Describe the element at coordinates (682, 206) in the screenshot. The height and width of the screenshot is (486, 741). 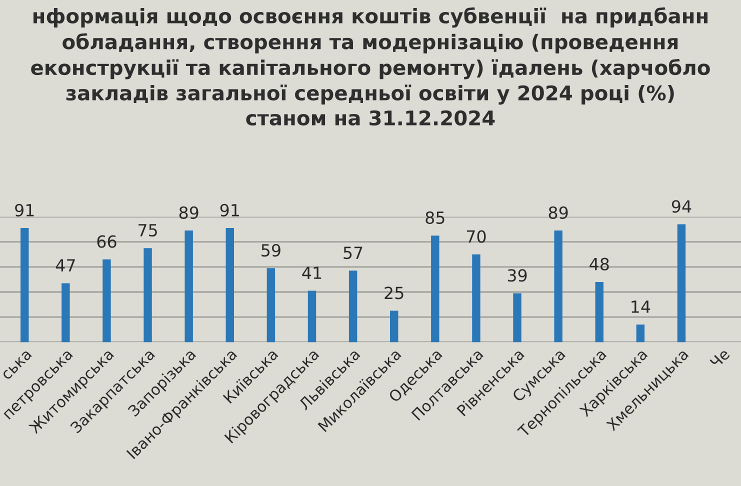
I see `data-label: 94` at that location.